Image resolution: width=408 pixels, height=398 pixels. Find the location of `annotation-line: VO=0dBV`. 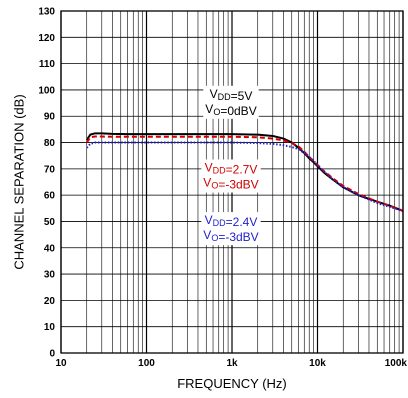

annotation-line: VO=0dBV is located at coordinates (230, 110).